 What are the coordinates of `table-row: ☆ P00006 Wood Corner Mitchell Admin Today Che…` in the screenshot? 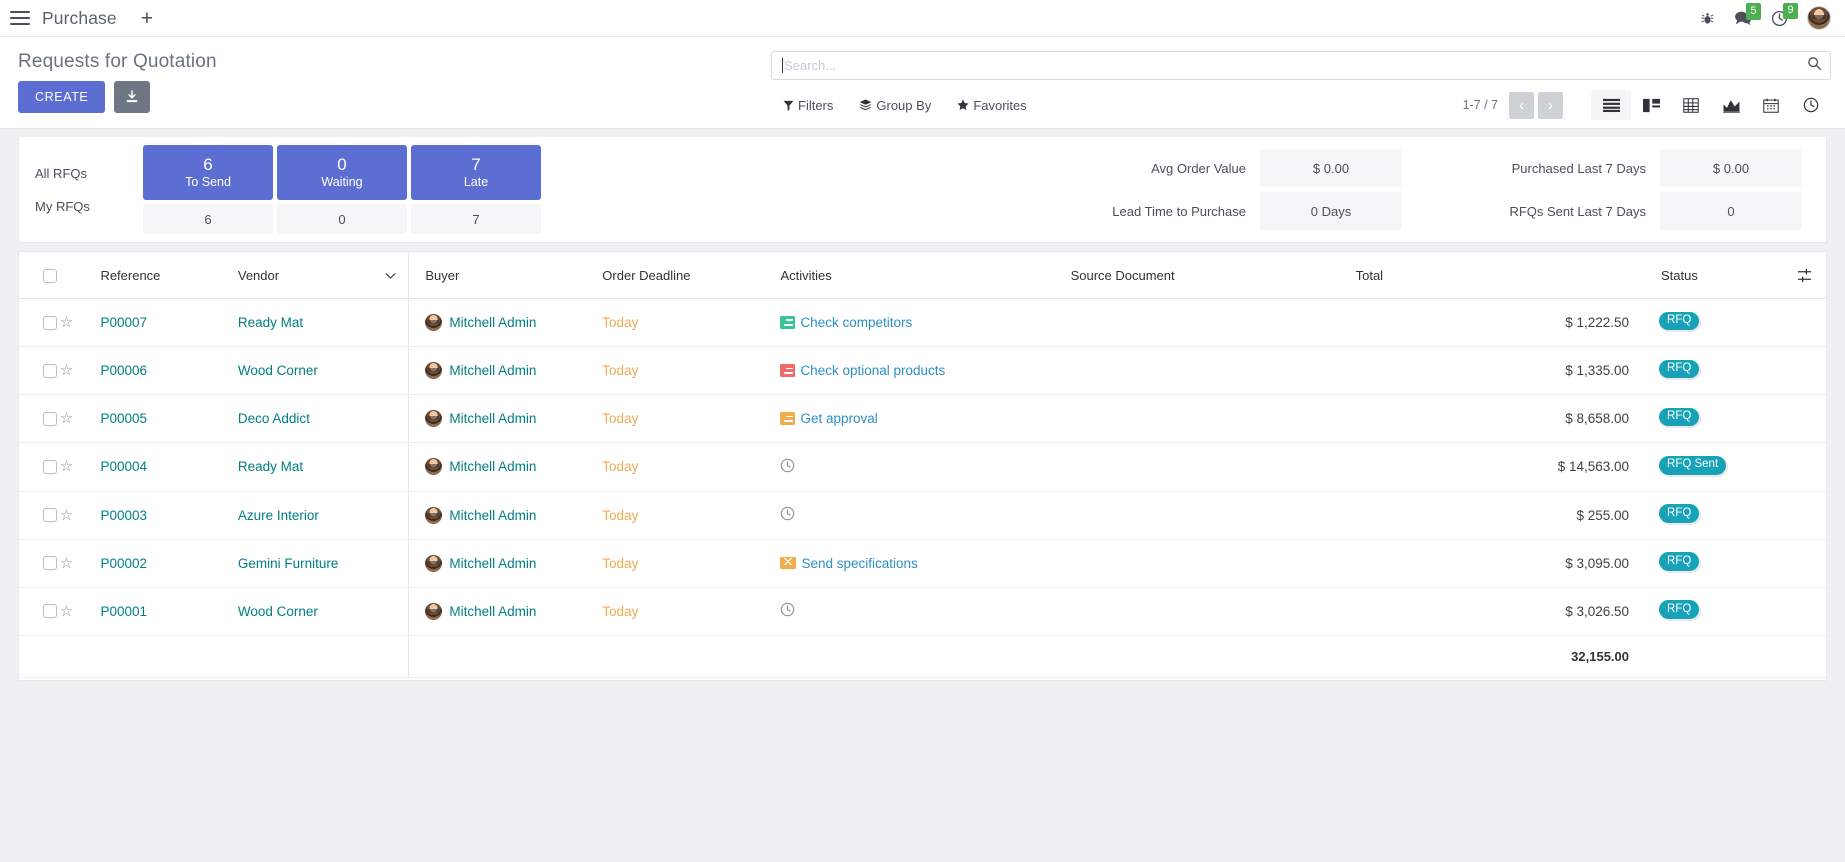 It's located at (922, 371).